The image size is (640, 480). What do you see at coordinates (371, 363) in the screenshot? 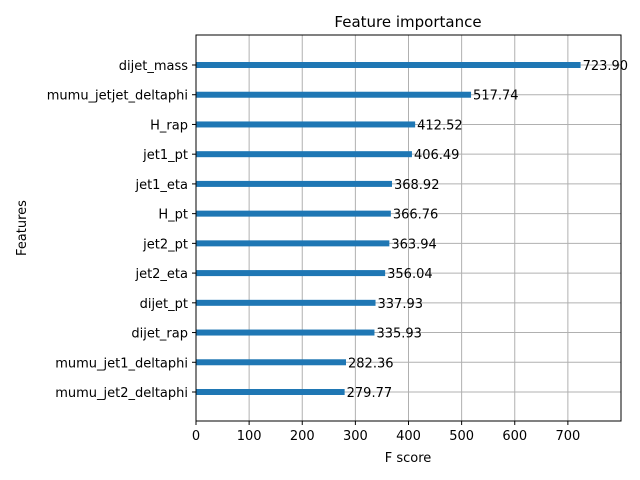
I see `value-label-mumu_jet1_deltaphi: 282.36` at bounding box center [371, 363].